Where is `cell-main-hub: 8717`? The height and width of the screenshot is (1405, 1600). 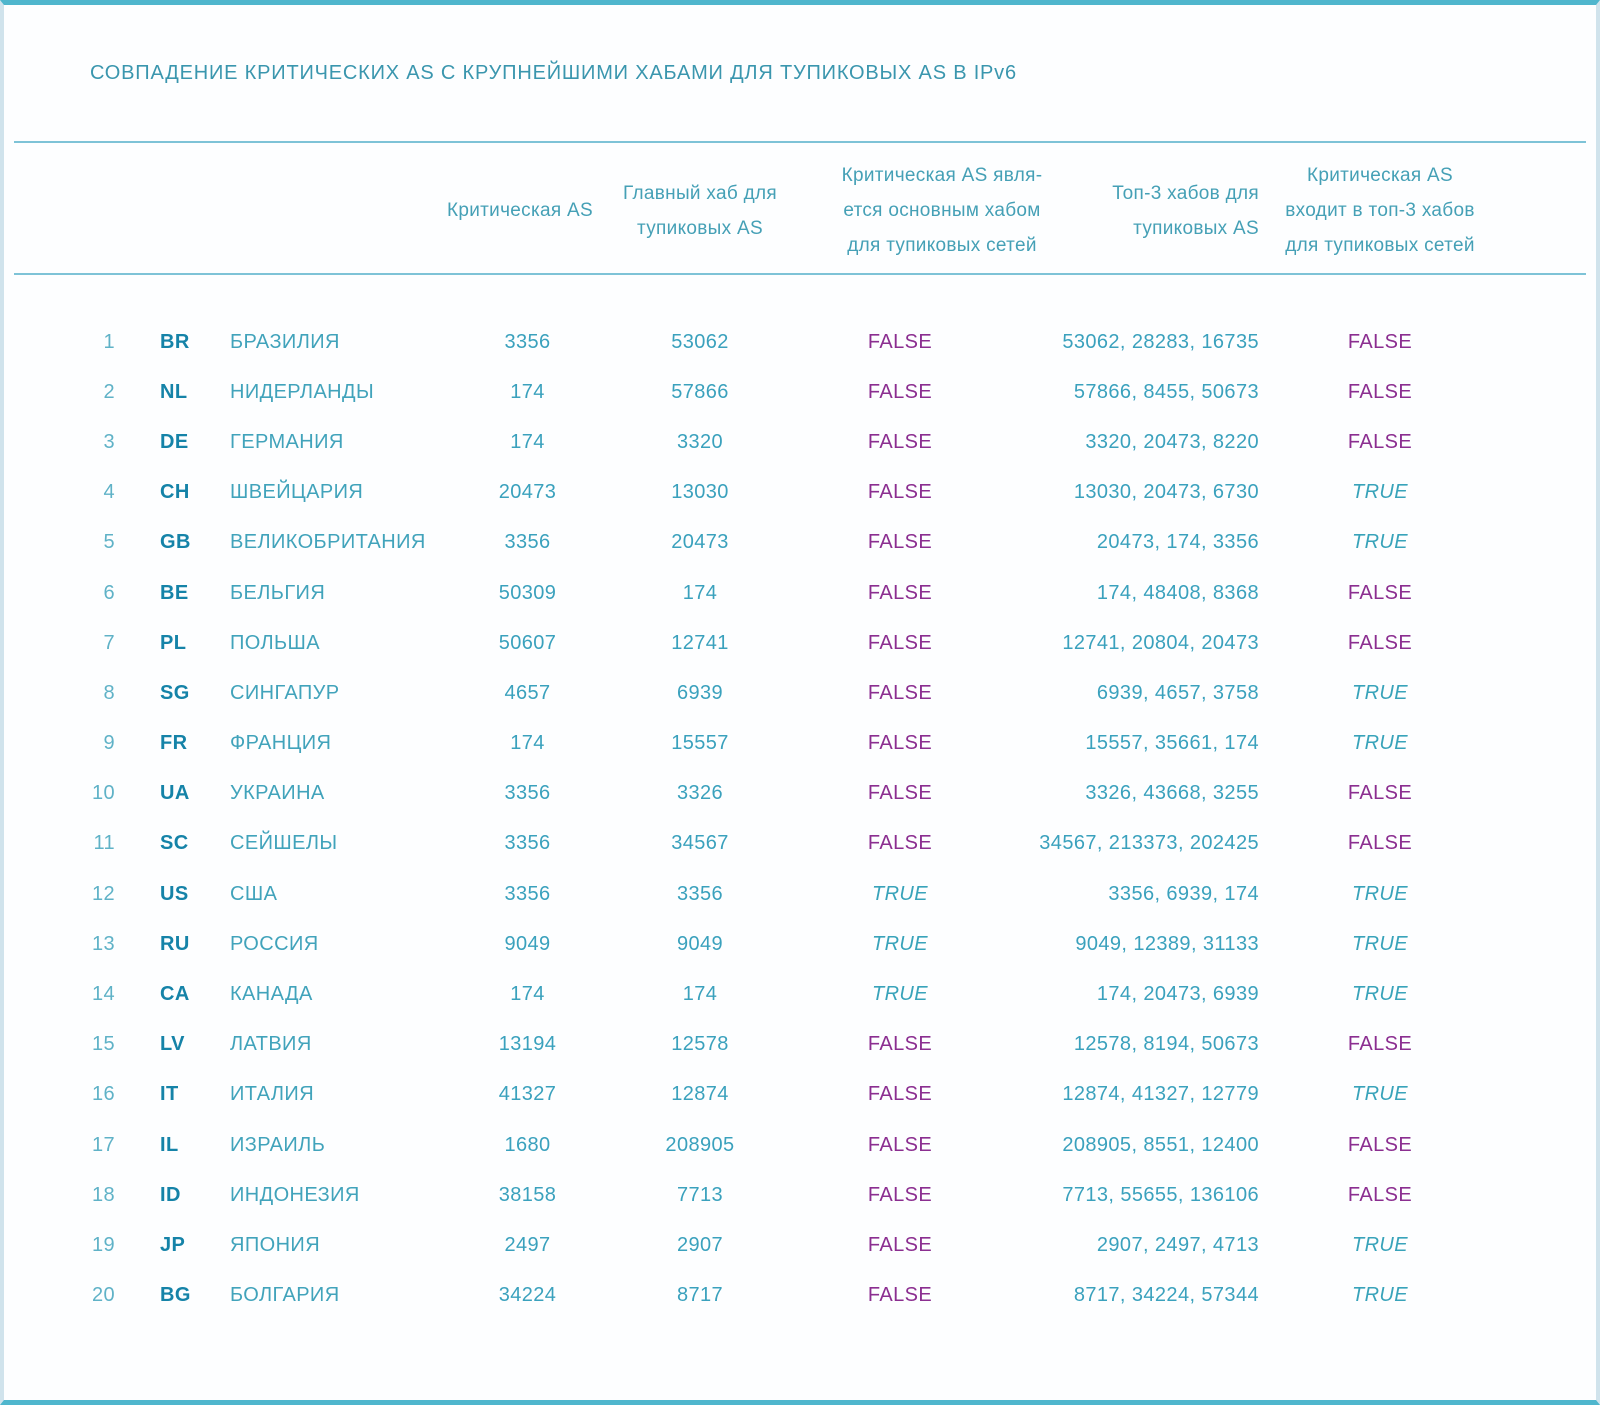
cell-main-hub: 8717 is located at coordinates (700, 1295).